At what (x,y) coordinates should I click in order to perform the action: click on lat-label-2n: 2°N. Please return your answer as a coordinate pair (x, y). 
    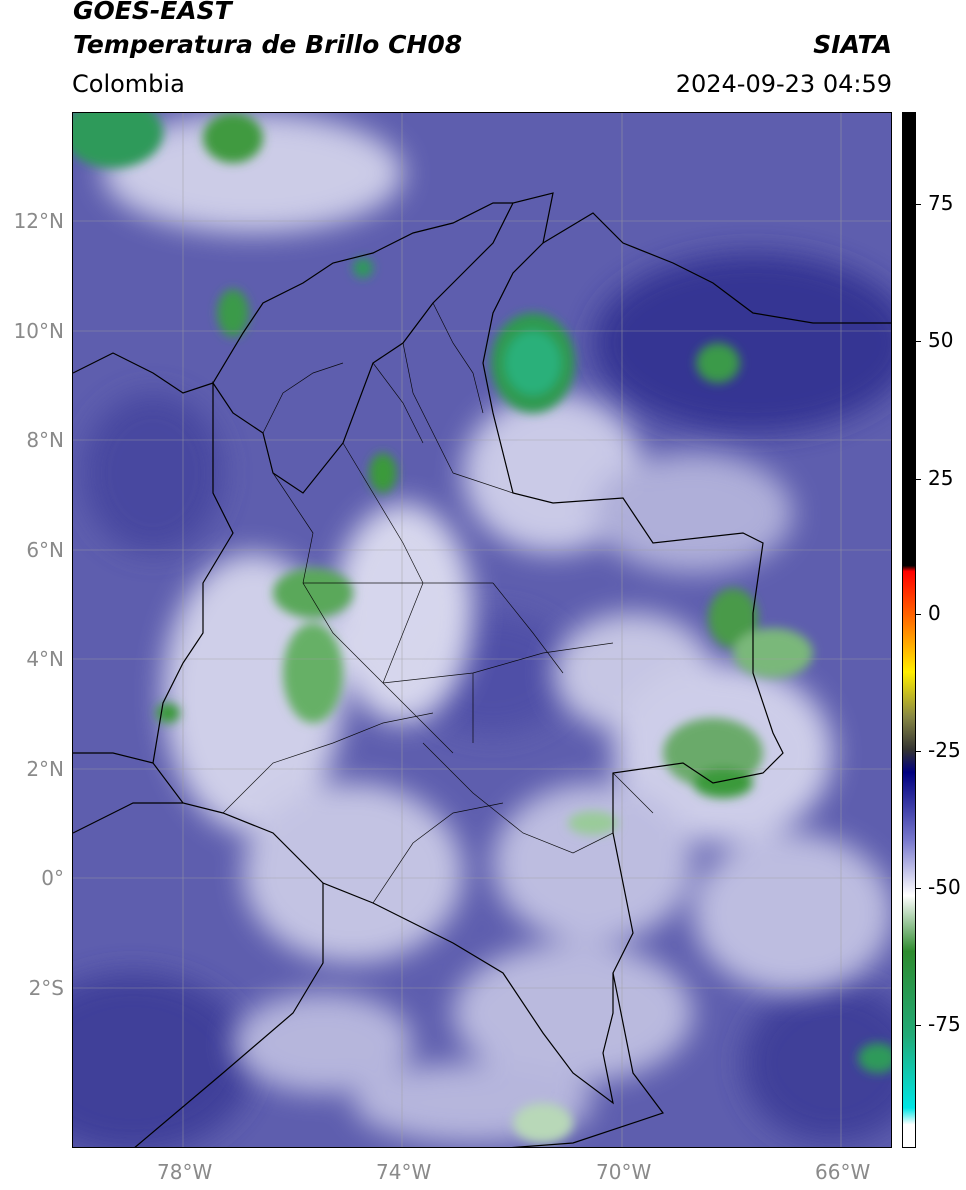
    Looking at the image, I should click on (45, 769).